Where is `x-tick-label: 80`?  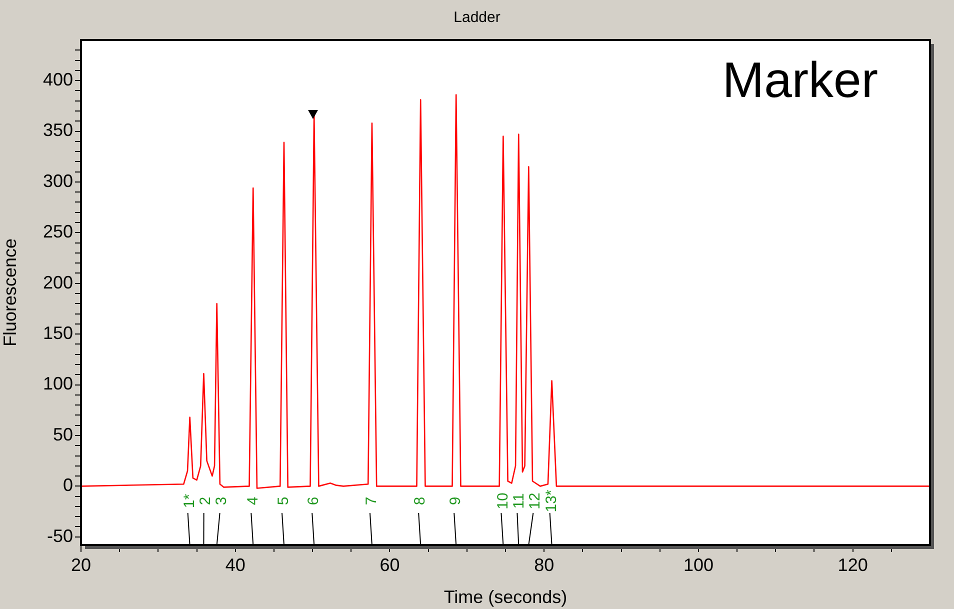
x-tick-label: 80 is located at coordinates (544, 564).